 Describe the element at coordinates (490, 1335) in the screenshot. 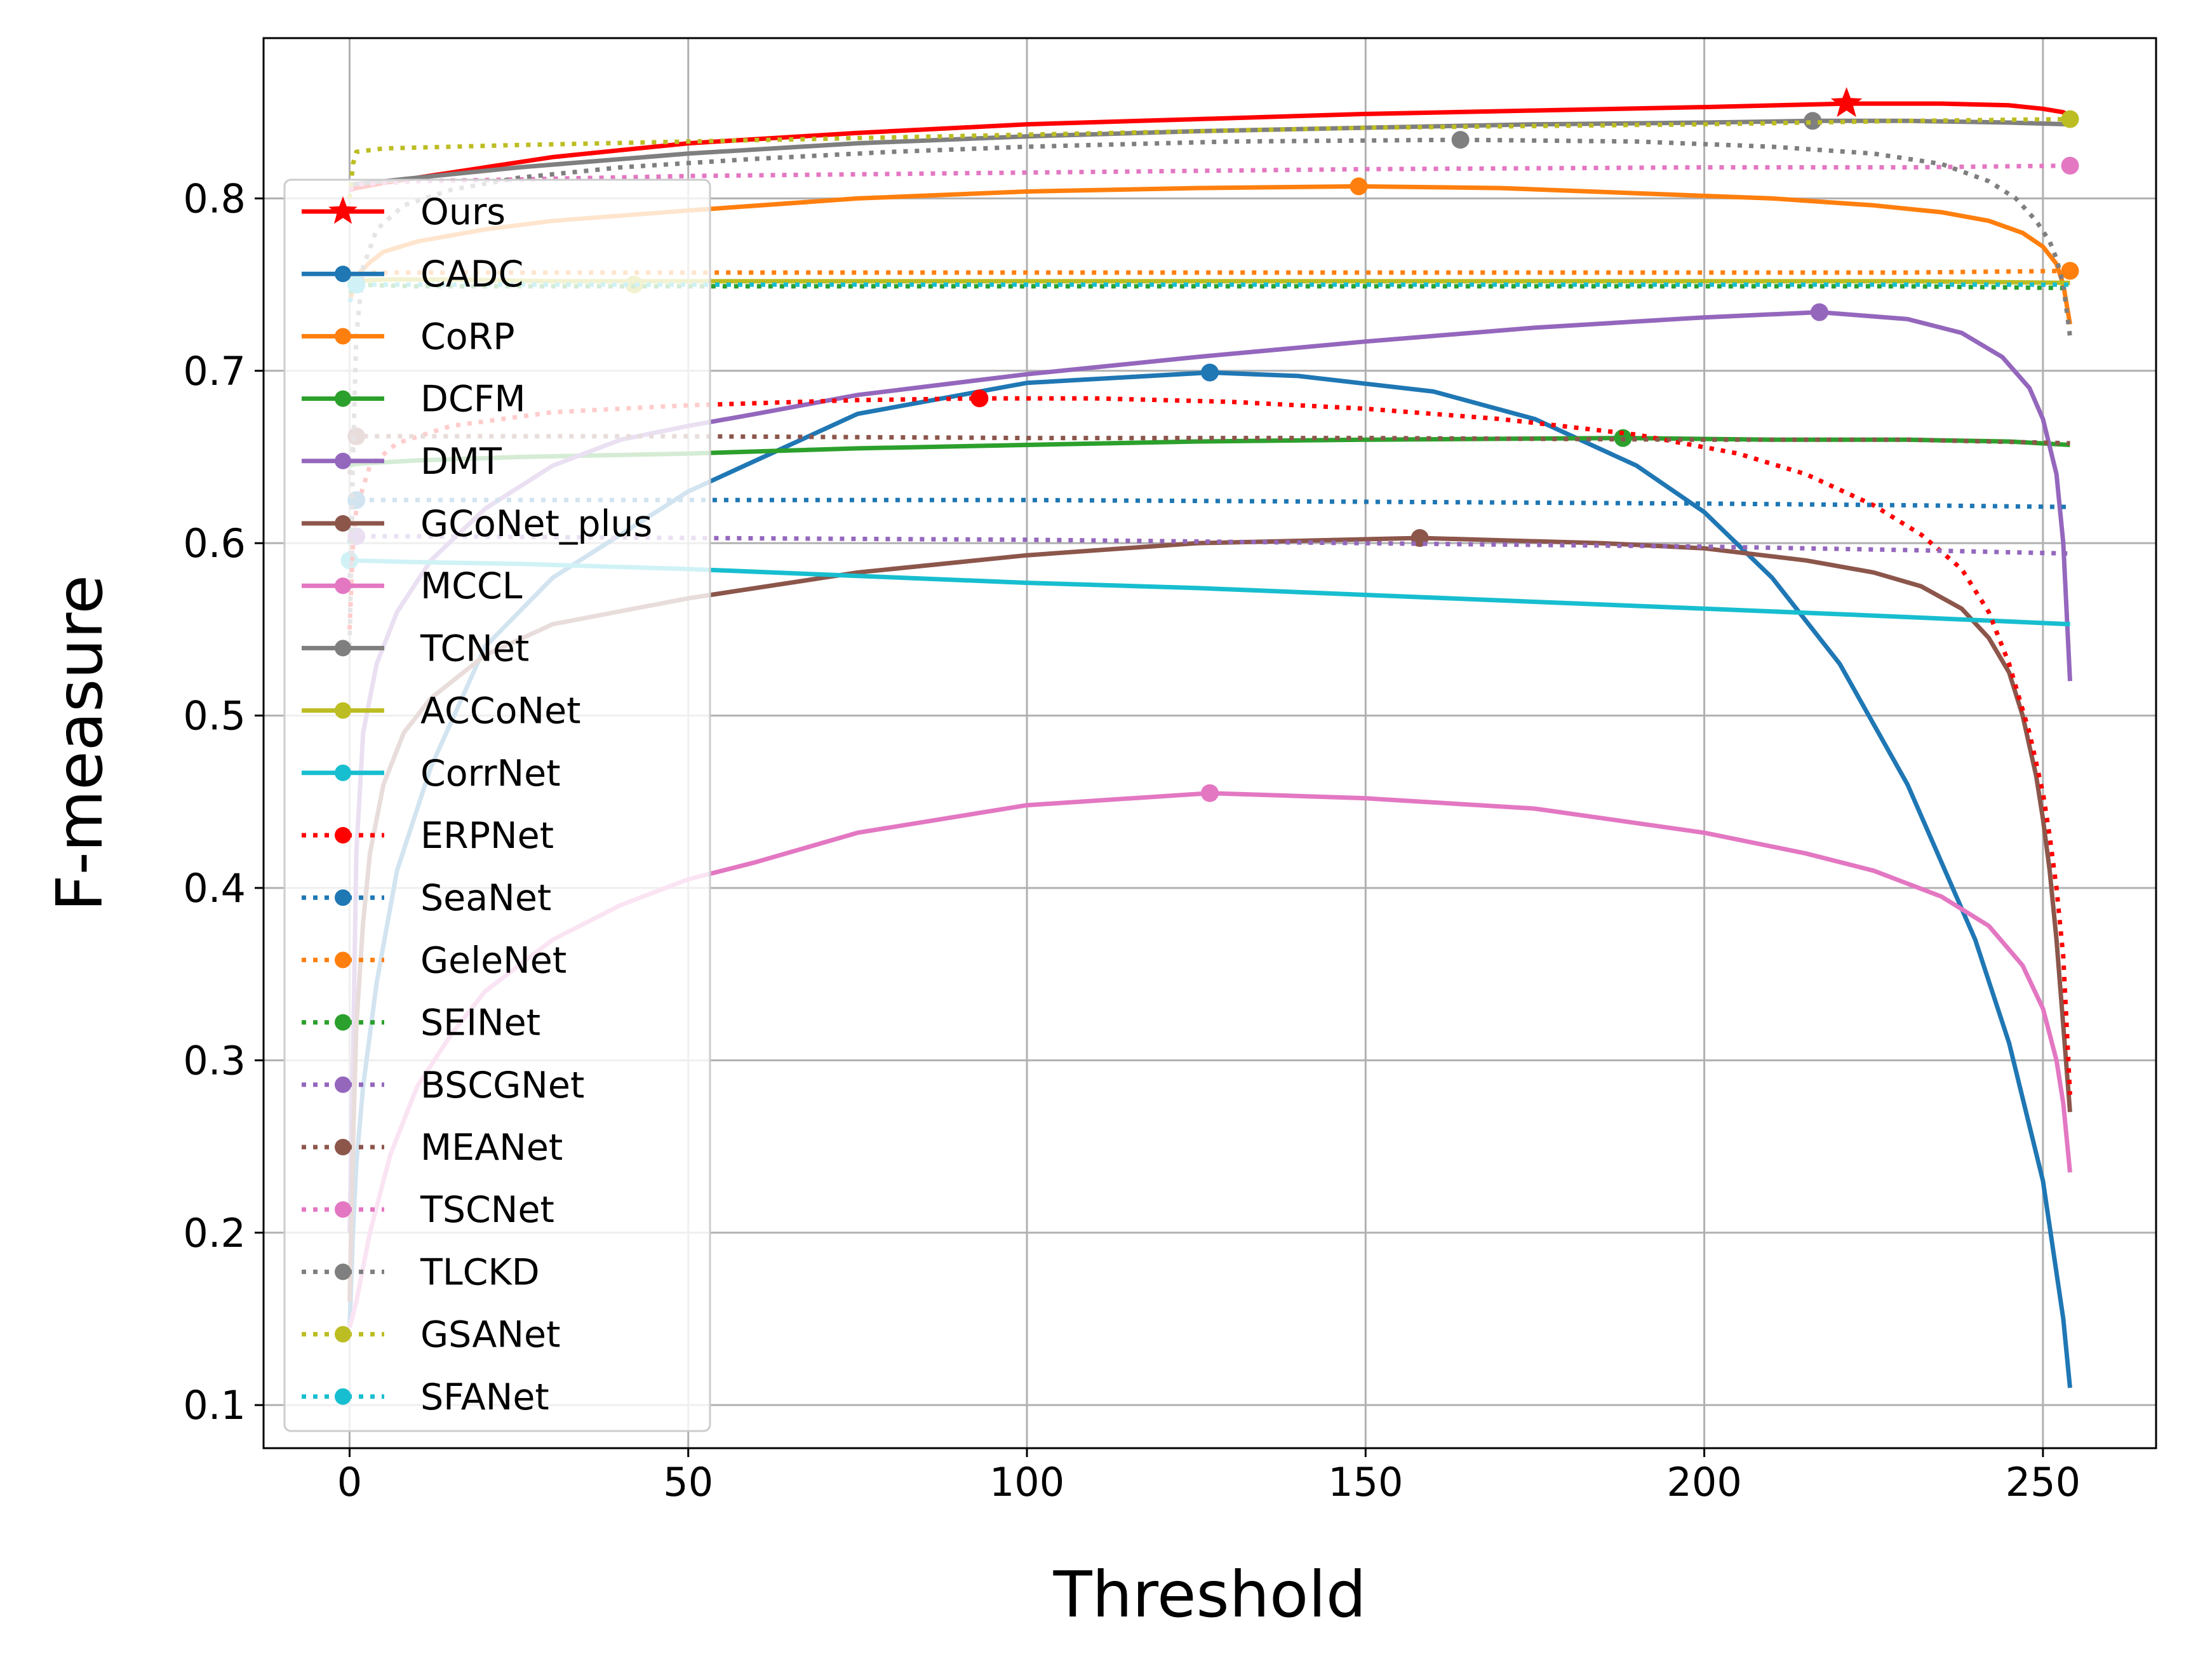

I see `legend-label: GSANet` at that location.